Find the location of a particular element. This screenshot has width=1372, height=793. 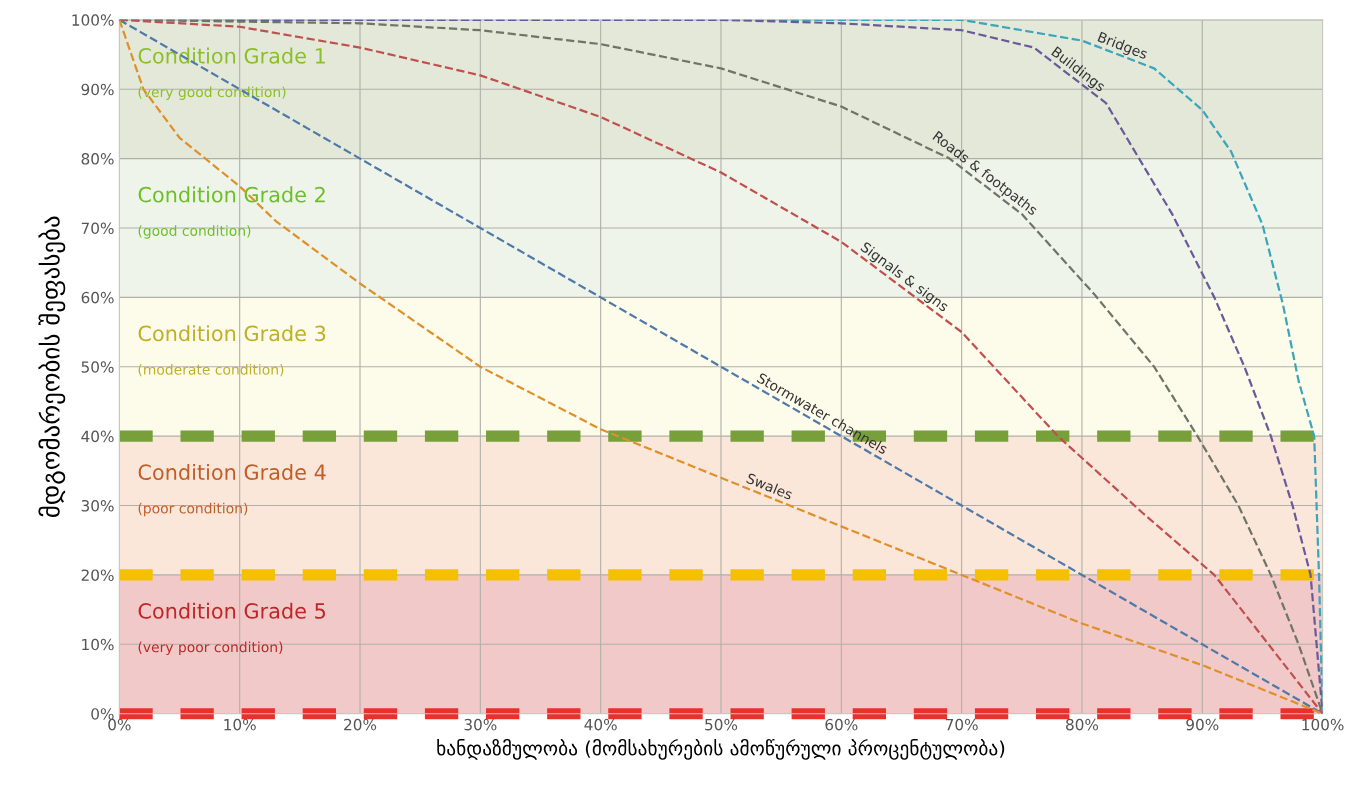

x-axis-title: ხანდაზმულობა (მომსახურების ამოწურული პროცენტულობა) is located at coordinates (721, 749).